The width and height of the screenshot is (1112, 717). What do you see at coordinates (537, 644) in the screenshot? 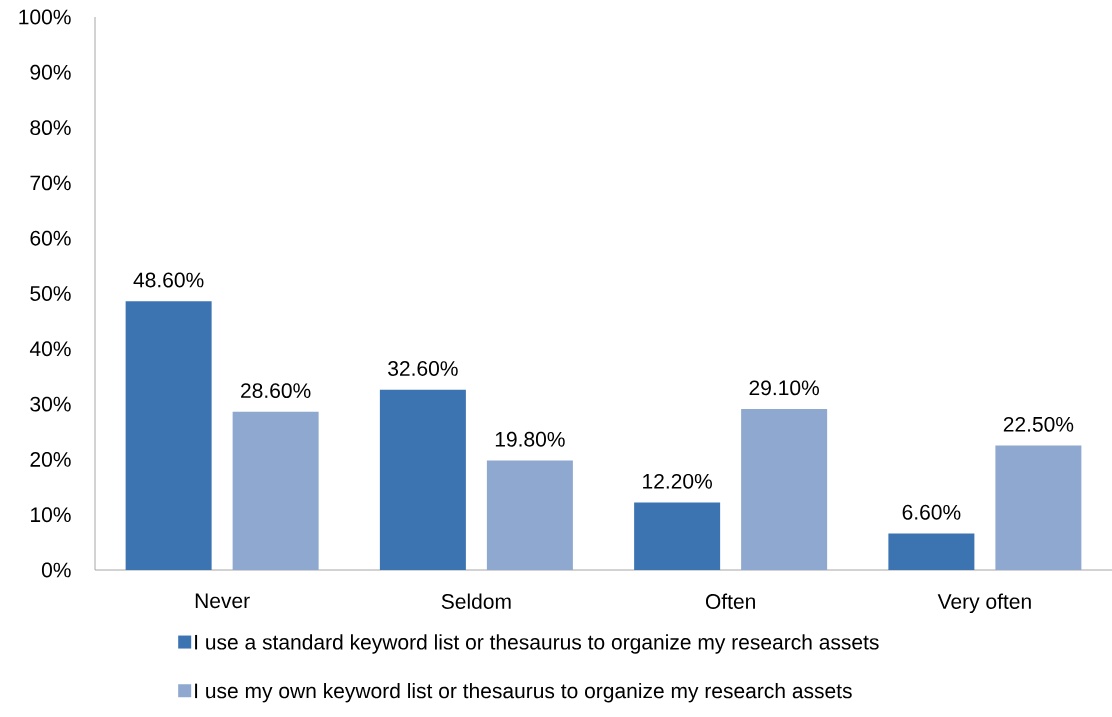
I see `legend-label: I use a standard keyword list or thesaurus to organize my research assets` at bounding box center [537, 644].